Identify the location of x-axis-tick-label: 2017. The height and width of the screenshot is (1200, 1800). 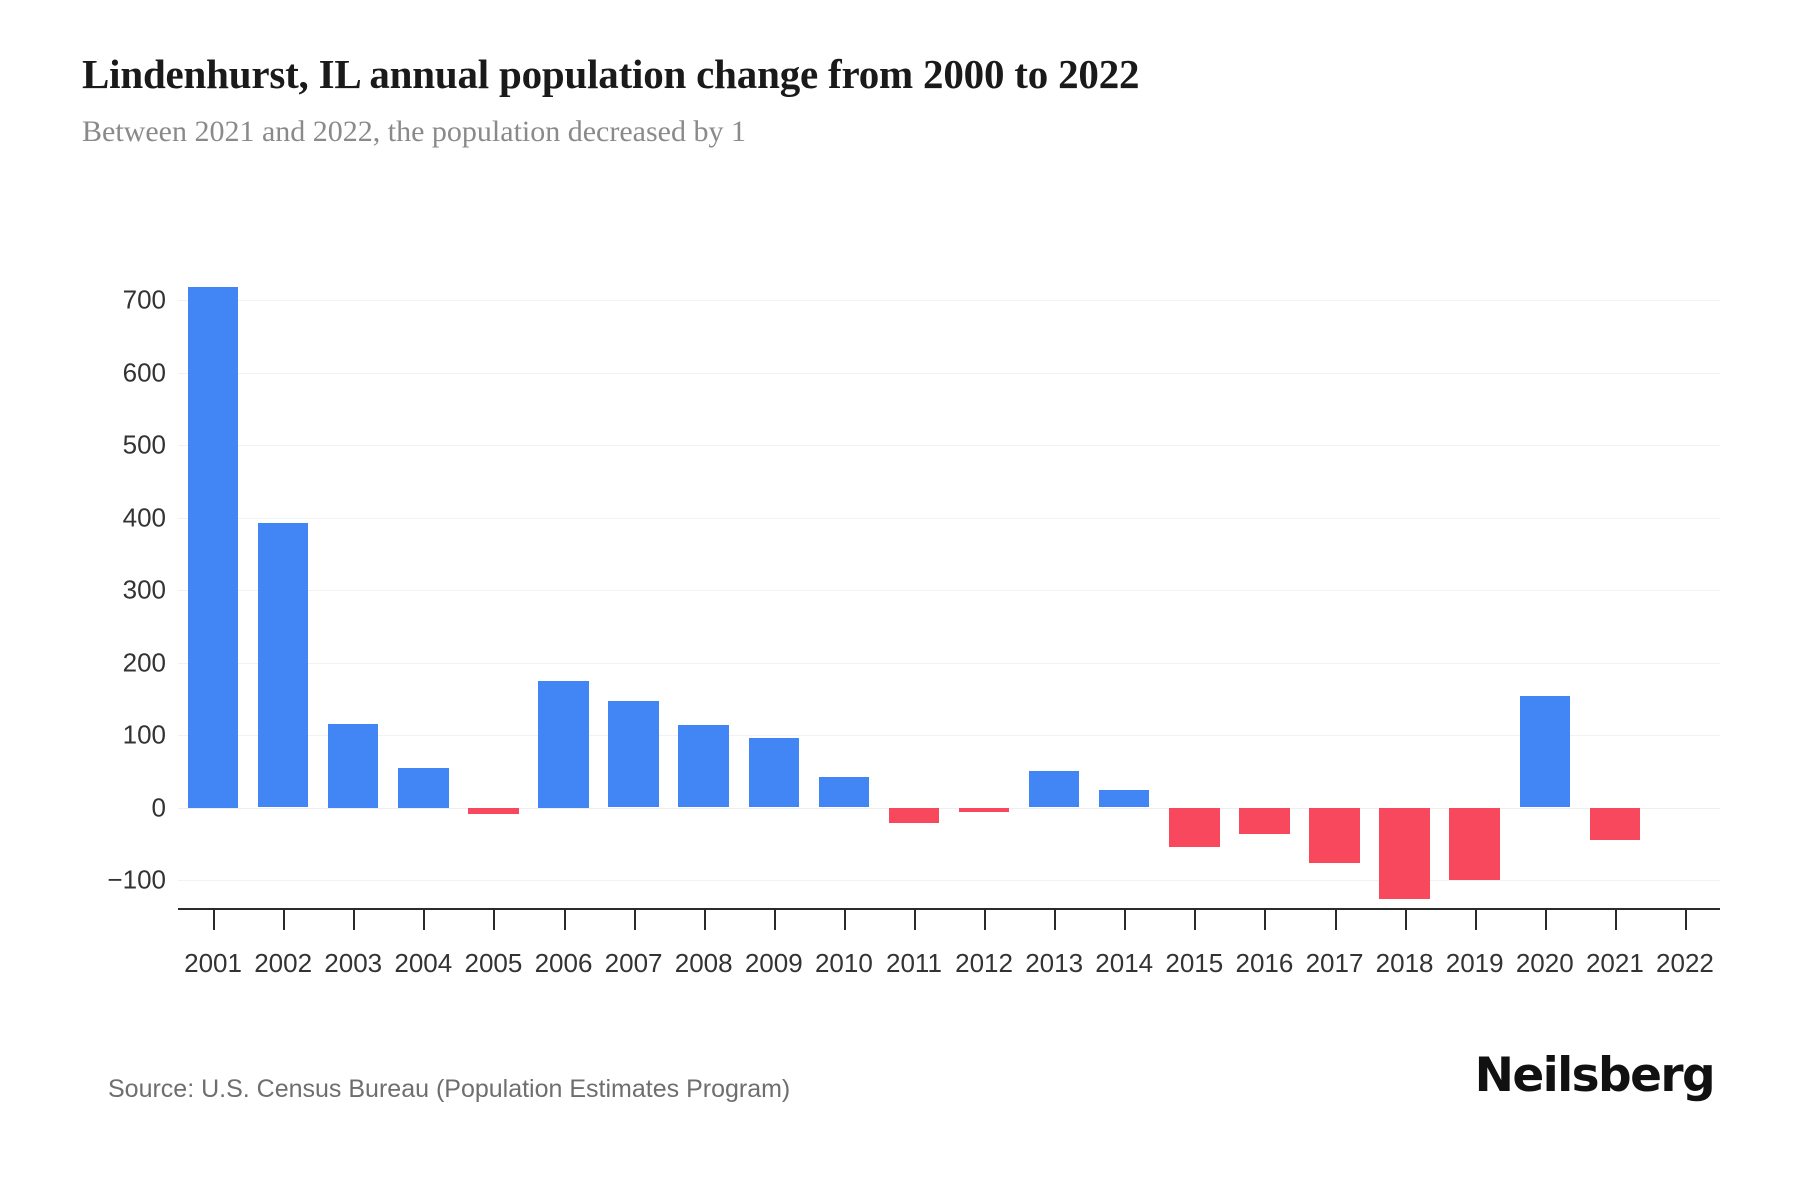
(1334, 963).